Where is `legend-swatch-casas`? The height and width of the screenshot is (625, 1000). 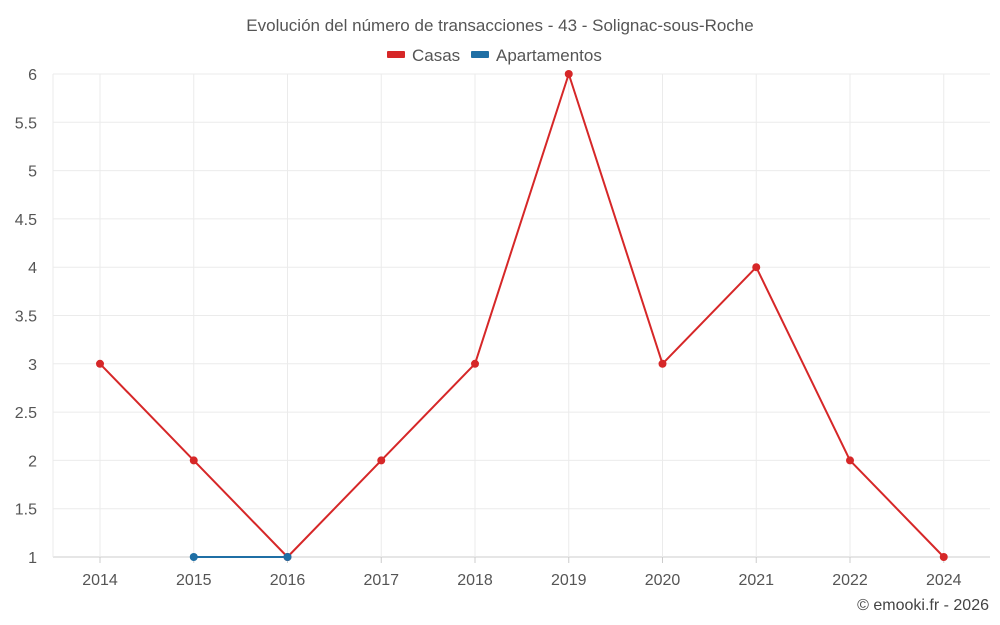
legend-swatch-casas is located at coordinates (396, 54).